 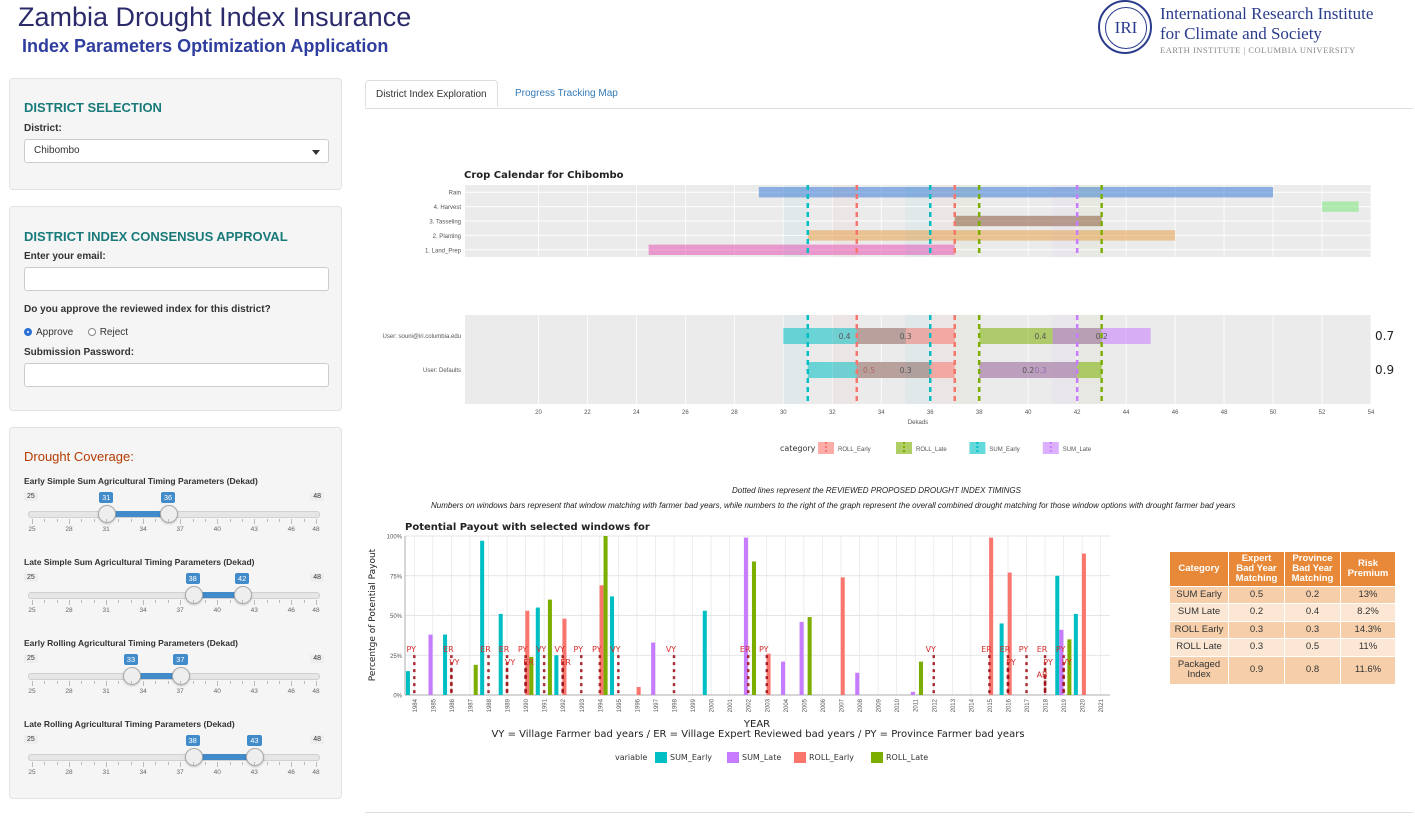 What do you see at coordinates (583, 705) in the screenshot?
I see `x-tick-label: 1993` at bounding box center [583, 705].